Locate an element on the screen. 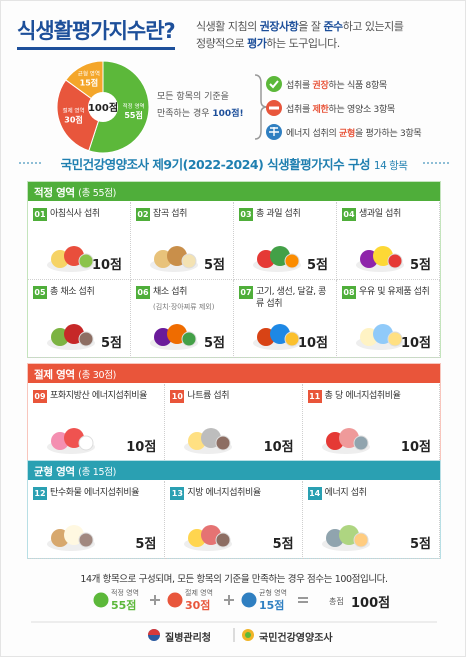 This screenshot has height=657, width=466. item-number: 10 is located at coordinates (177, 396).